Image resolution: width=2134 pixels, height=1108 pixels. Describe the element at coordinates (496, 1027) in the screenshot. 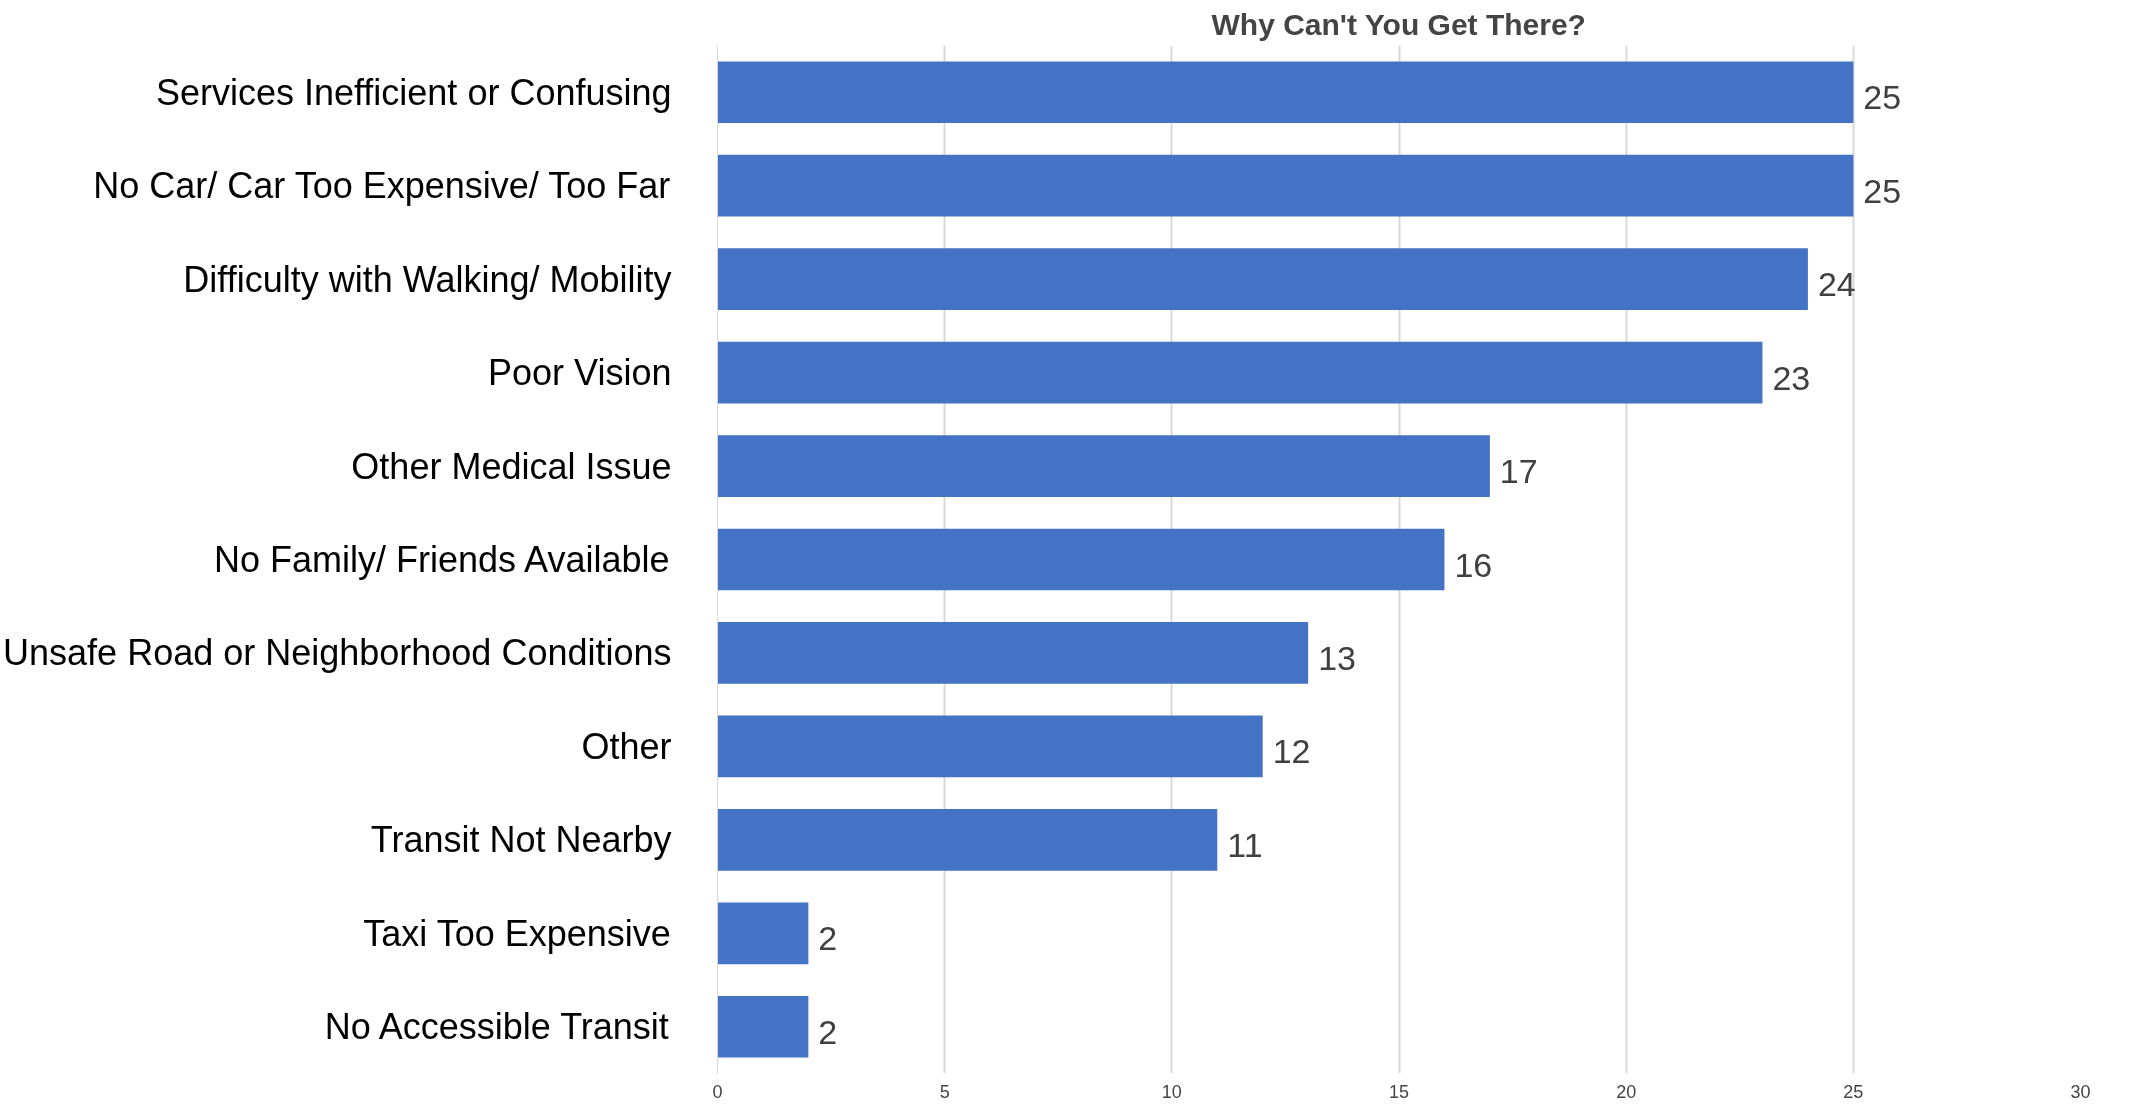

I see `y-tick-label: No Accessible Transit` at that location.